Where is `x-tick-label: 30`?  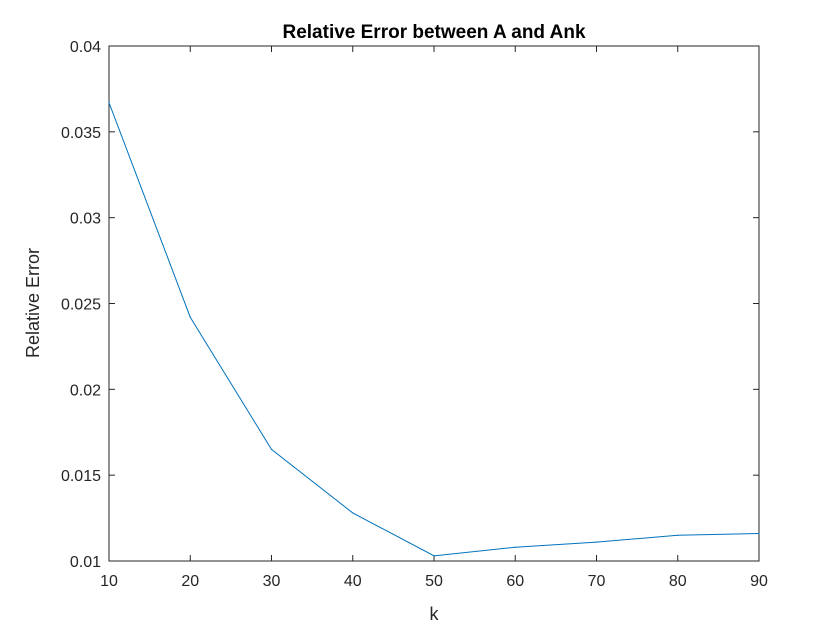 x-tick-label: 30 is located at coordinates (272, 581).